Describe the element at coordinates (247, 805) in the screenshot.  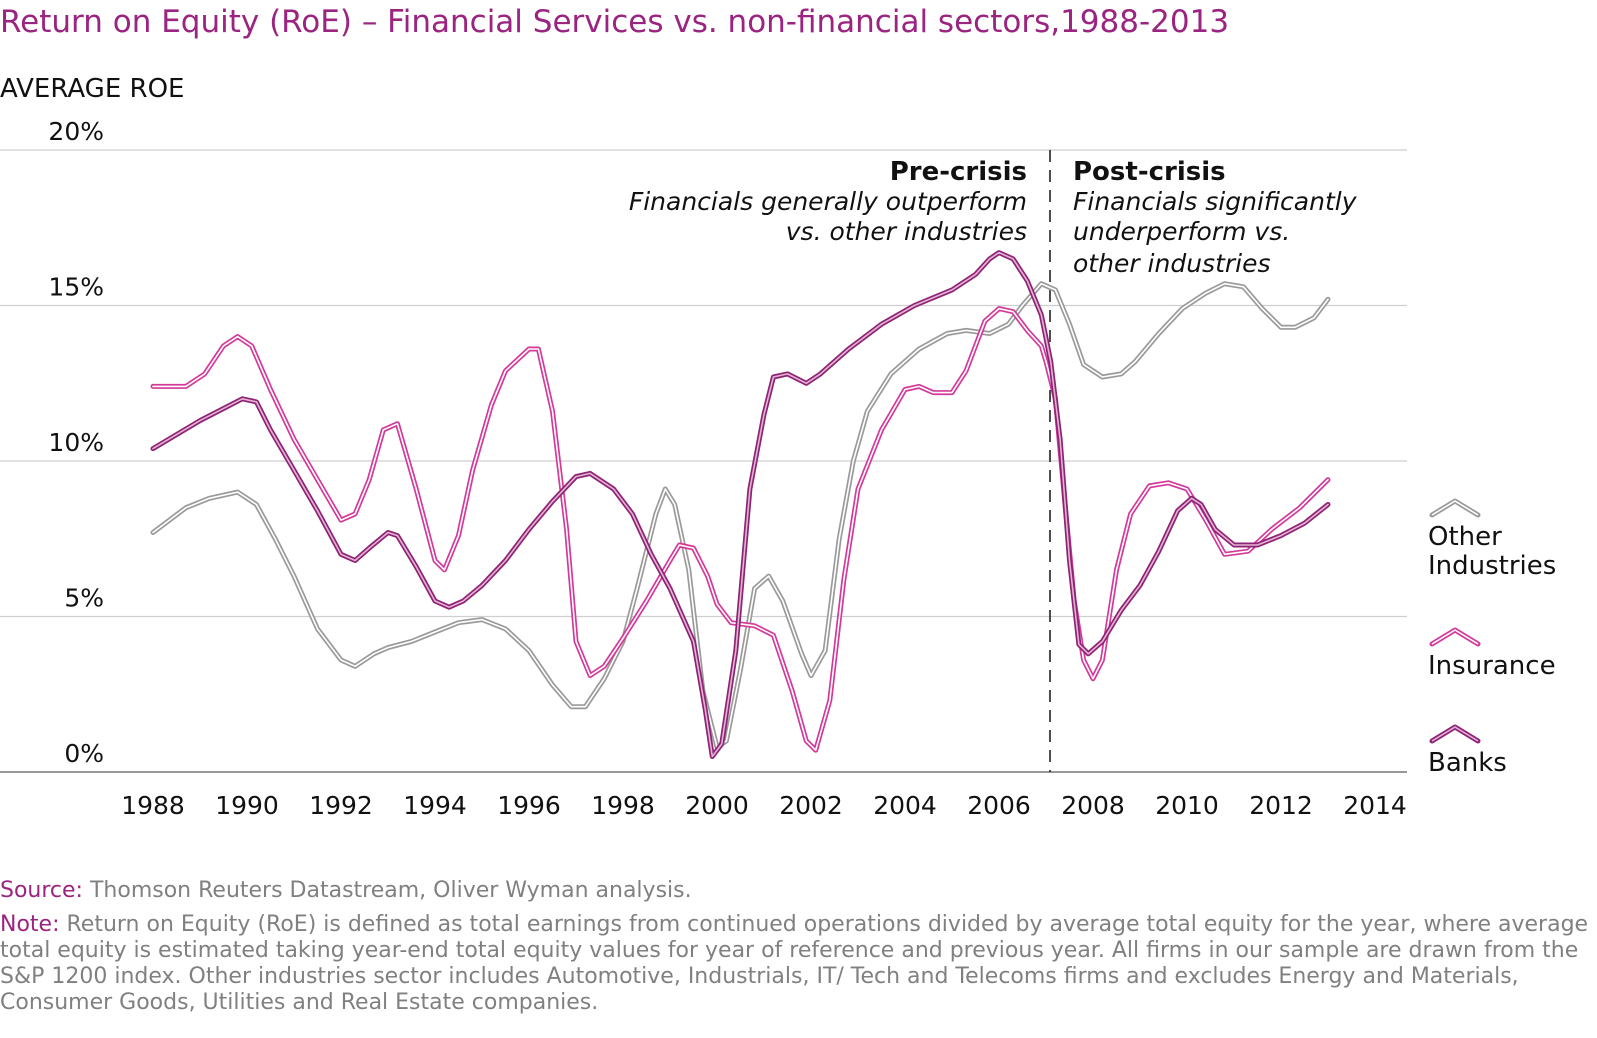
I see `x-tick-label: 1990` at that location.